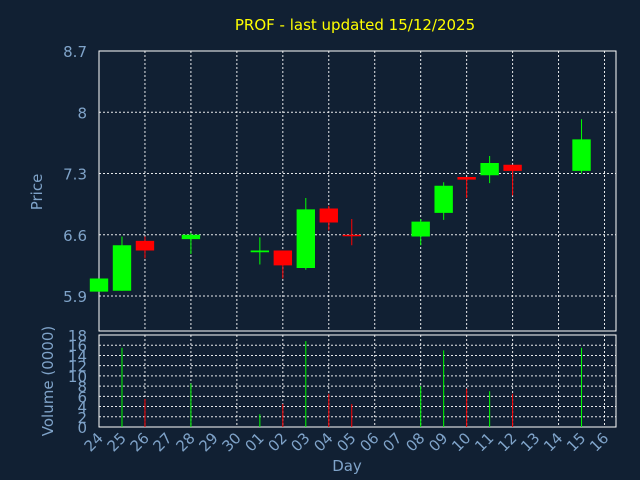  I want to click on volume-tick-label: 8, so click(82, 387).